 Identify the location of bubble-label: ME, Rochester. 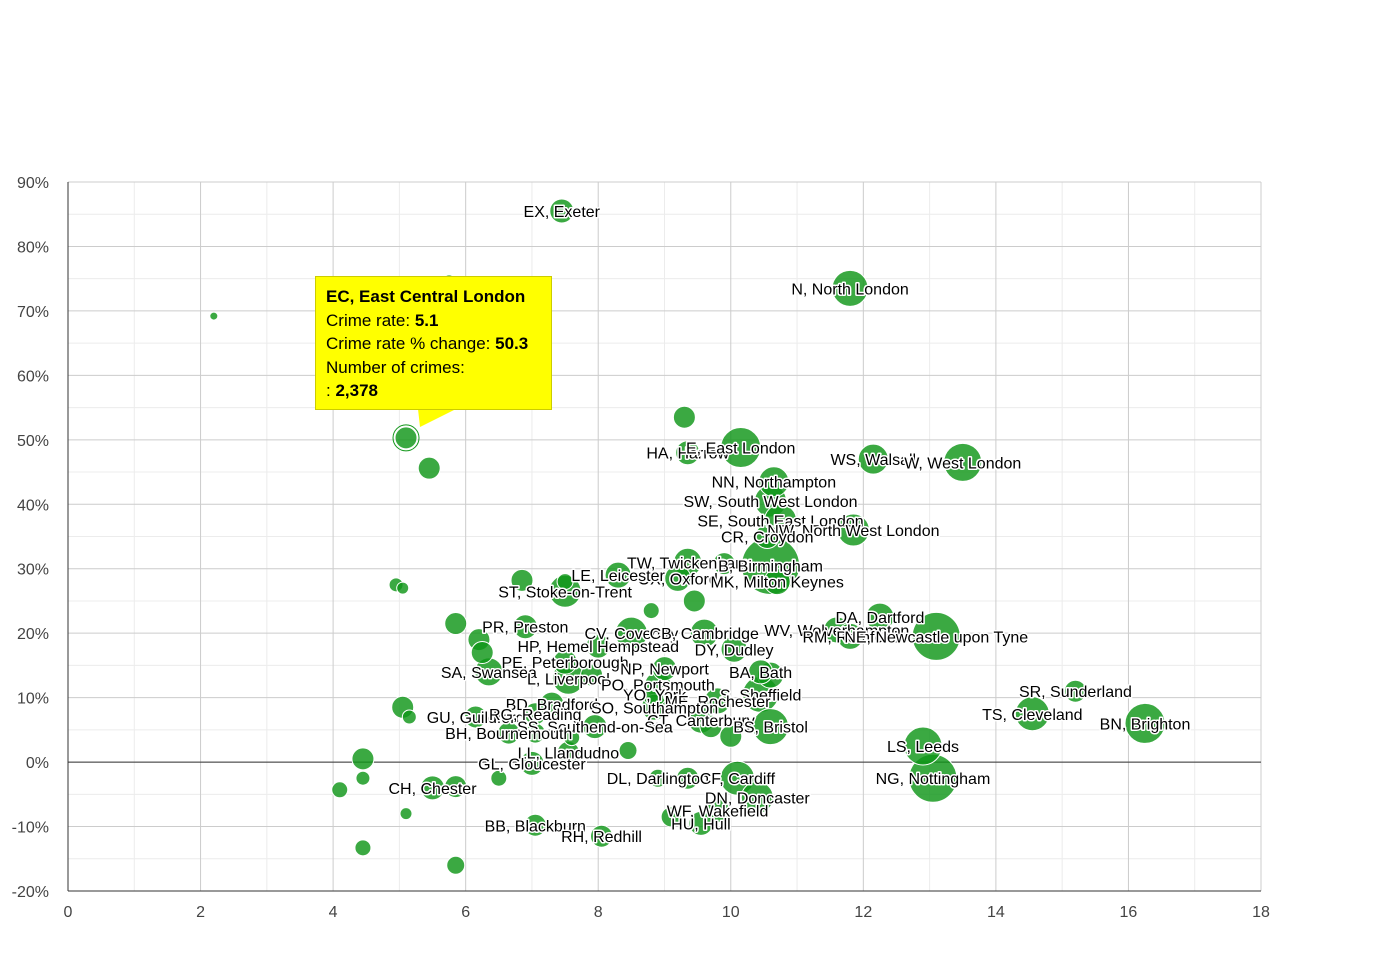
(718, 702).